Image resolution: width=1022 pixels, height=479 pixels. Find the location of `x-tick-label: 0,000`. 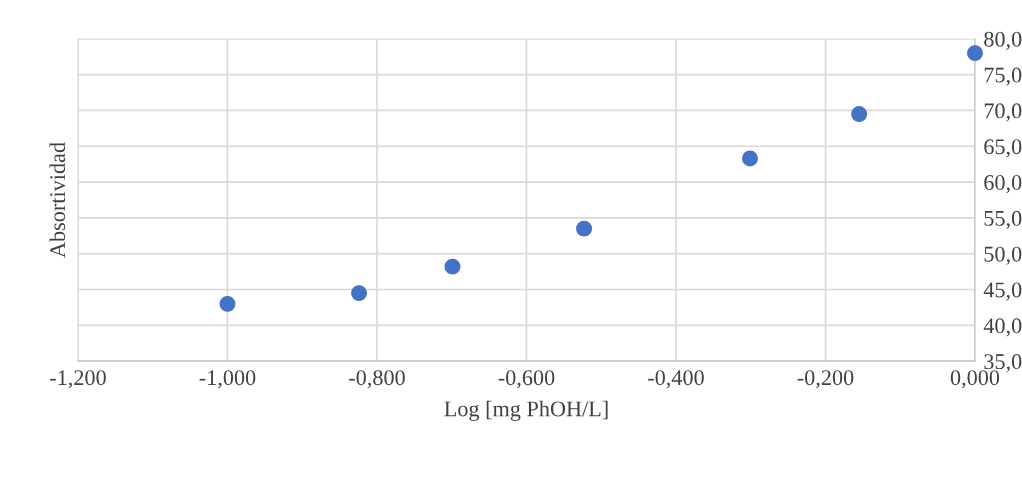

x-tick-label: 0,000 is located at coordinates (975, 379).